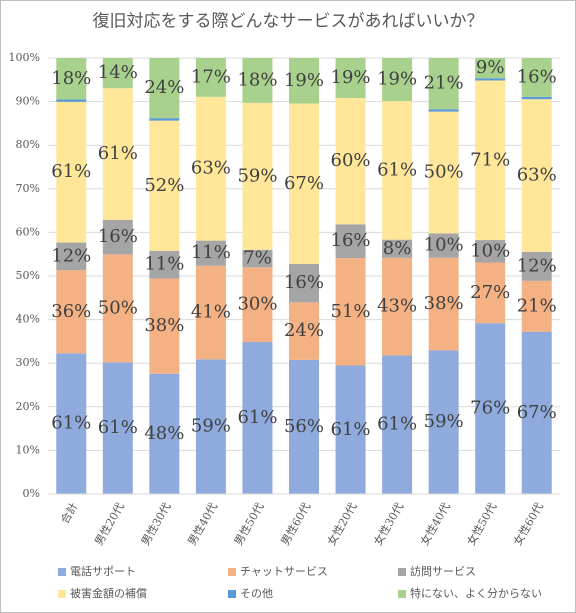 The width and height of the screenshot is (576, 613). What do you see at coordinates (284, 571) in the screenshot?
I see `legend-label: チャットサービス` at bounding box center [284, 571].